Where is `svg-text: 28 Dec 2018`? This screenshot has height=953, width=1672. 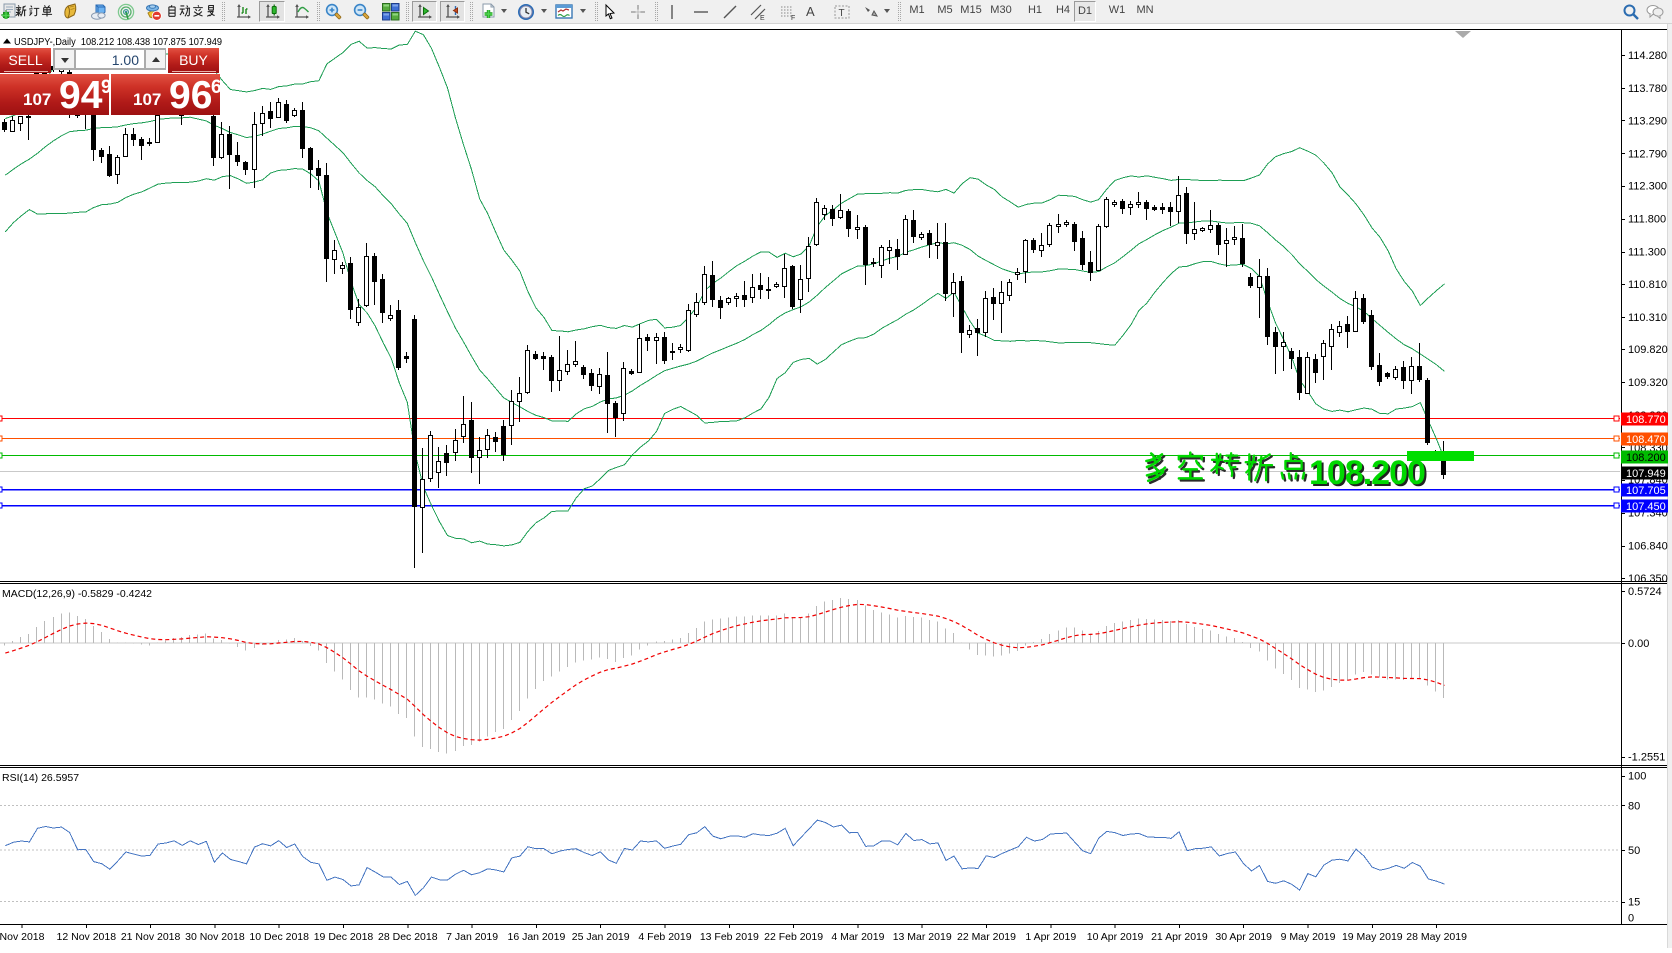
svg-text: 28 Dec 2018 is located at coordinates (408, 937).